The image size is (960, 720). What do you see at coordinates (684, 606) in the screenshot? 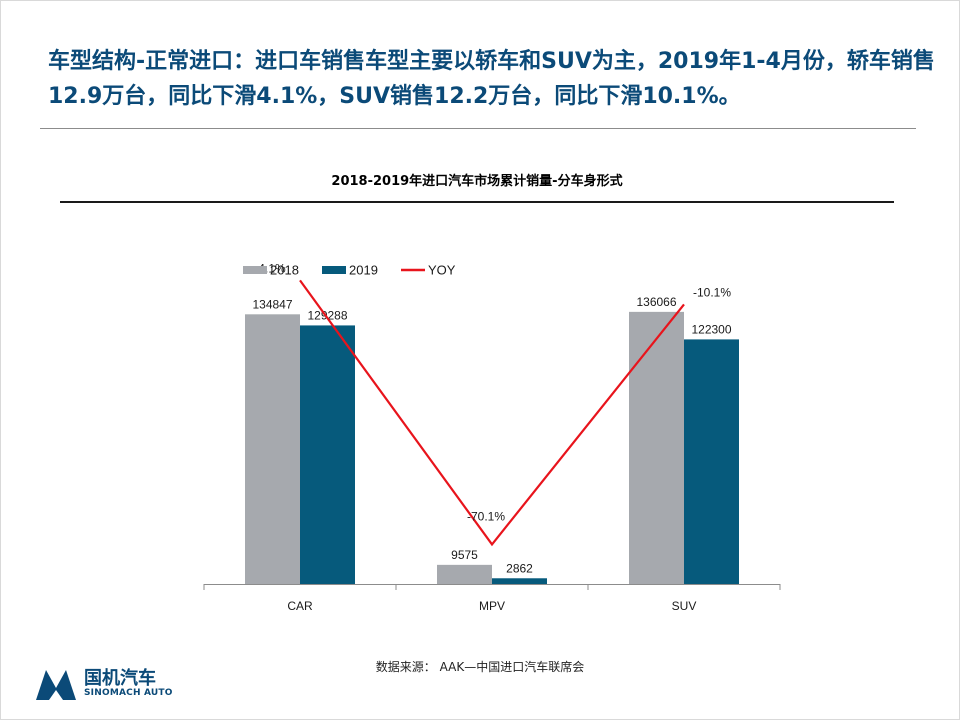
I see `x-tick-label-suv: SUV` at bounding box center [684, 606].